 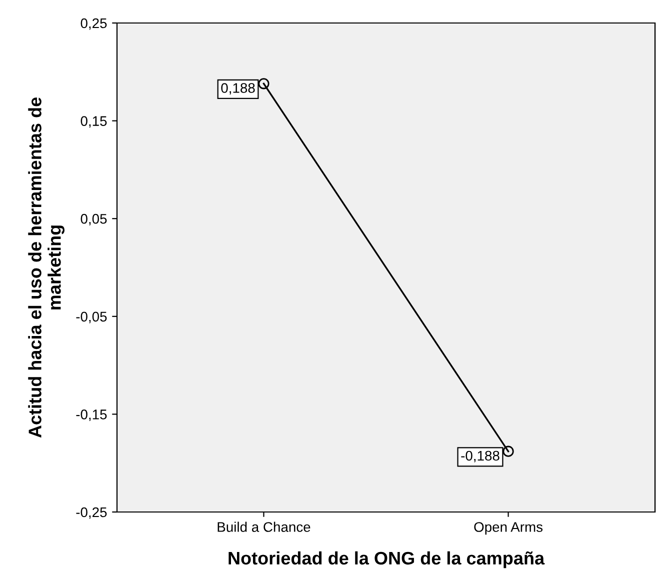 What do you see at coordinates (93, 122) in the screenshot?
I see `y-tick-label: 0,15` at bounding box center [93, 122].